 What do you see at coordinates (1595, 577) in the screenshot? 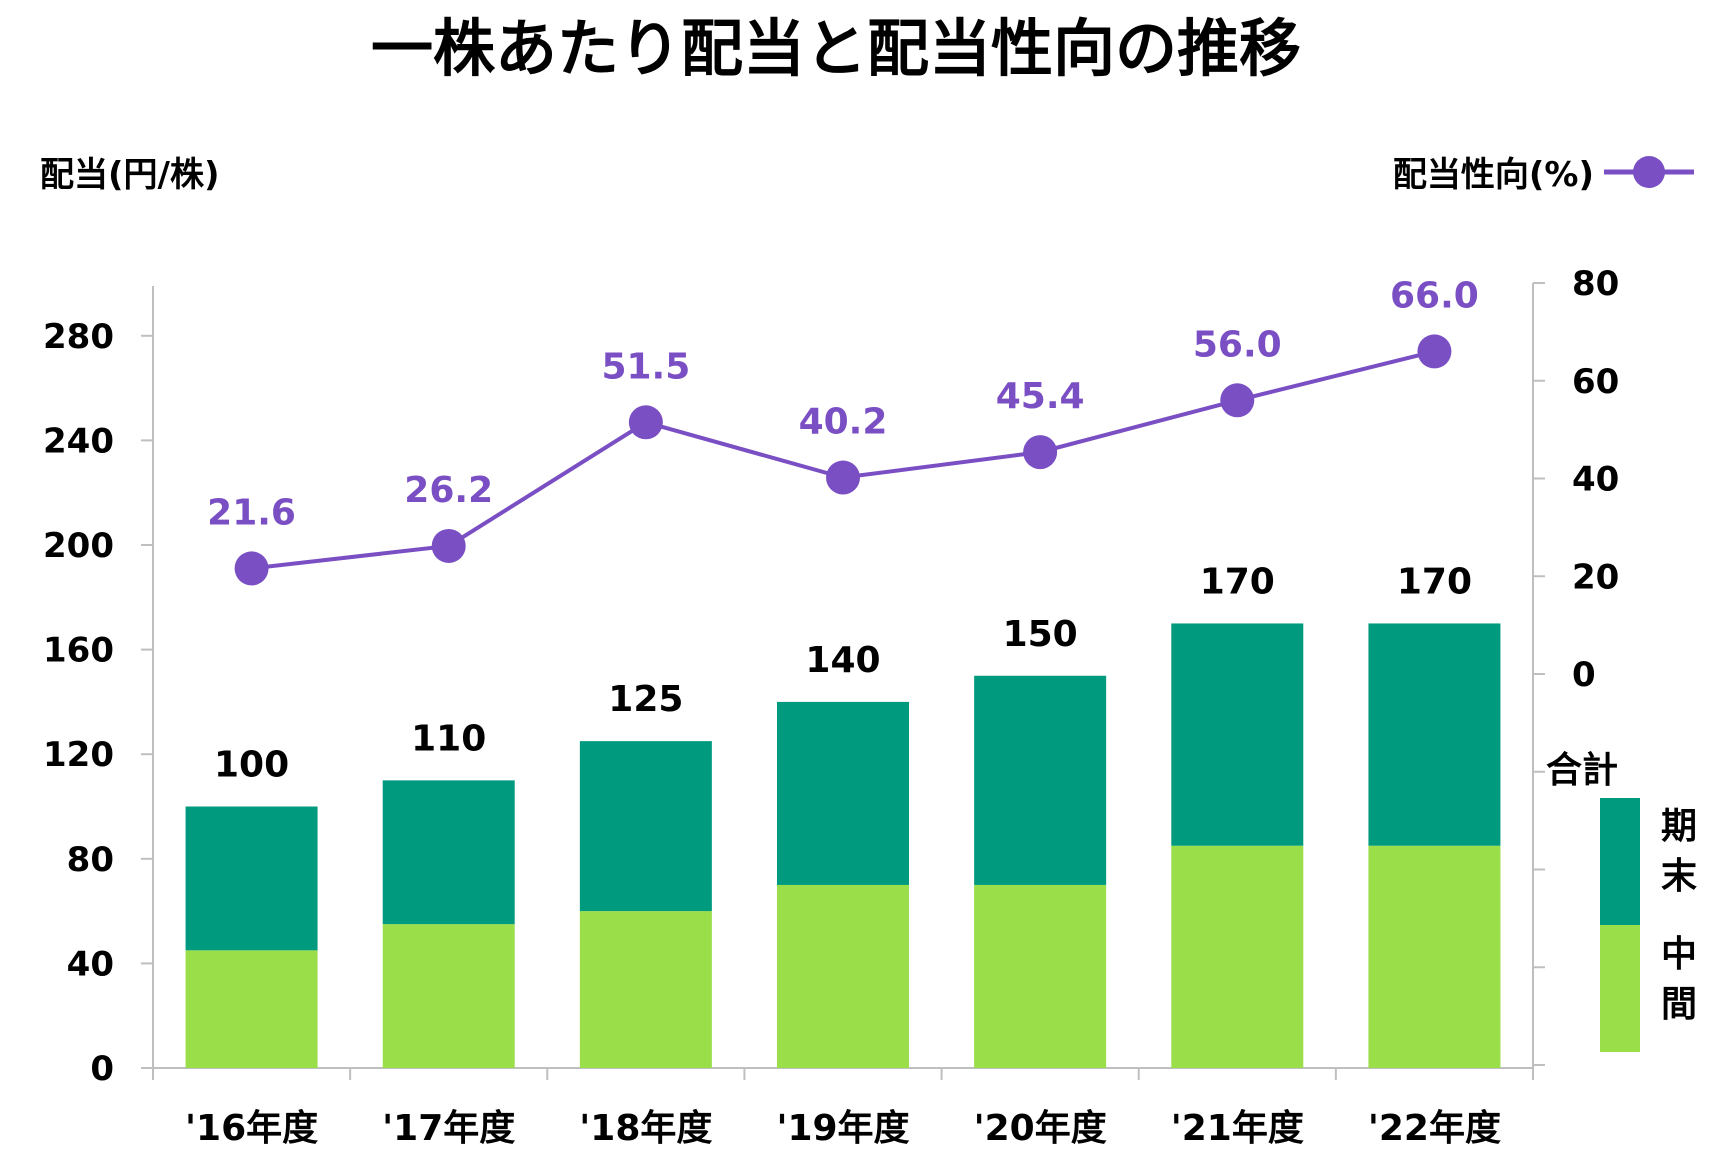
I see `right-tick-label: 20` at bounding box center [1595, 577].